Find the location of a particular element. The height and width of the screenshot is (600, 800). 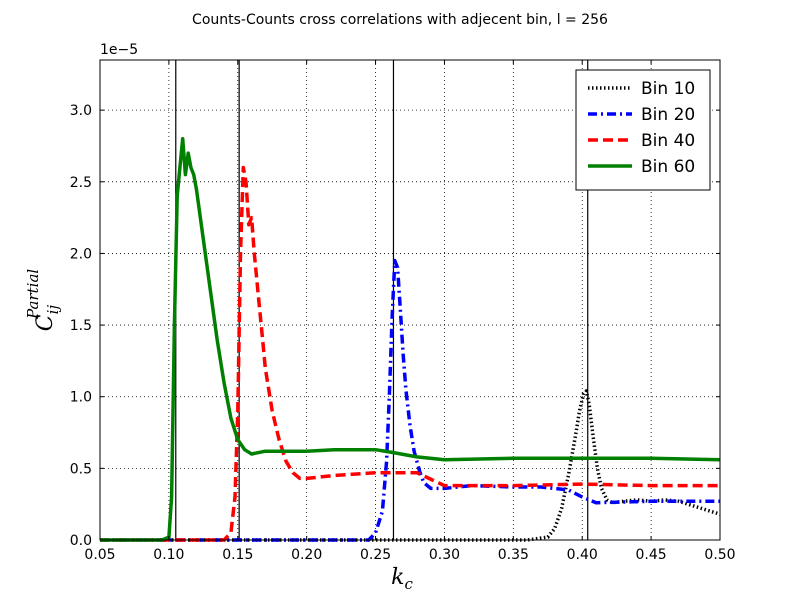

legend-label: Bin 10 is located at coordinates (668, 89).